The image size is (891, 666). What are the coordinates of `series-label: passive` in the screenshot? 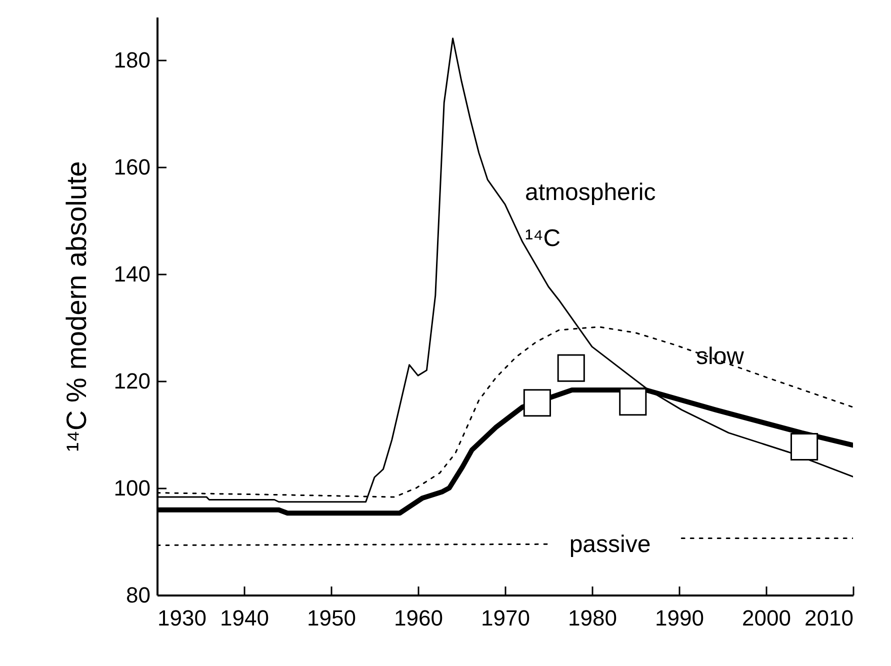 It's located at (610, 544).